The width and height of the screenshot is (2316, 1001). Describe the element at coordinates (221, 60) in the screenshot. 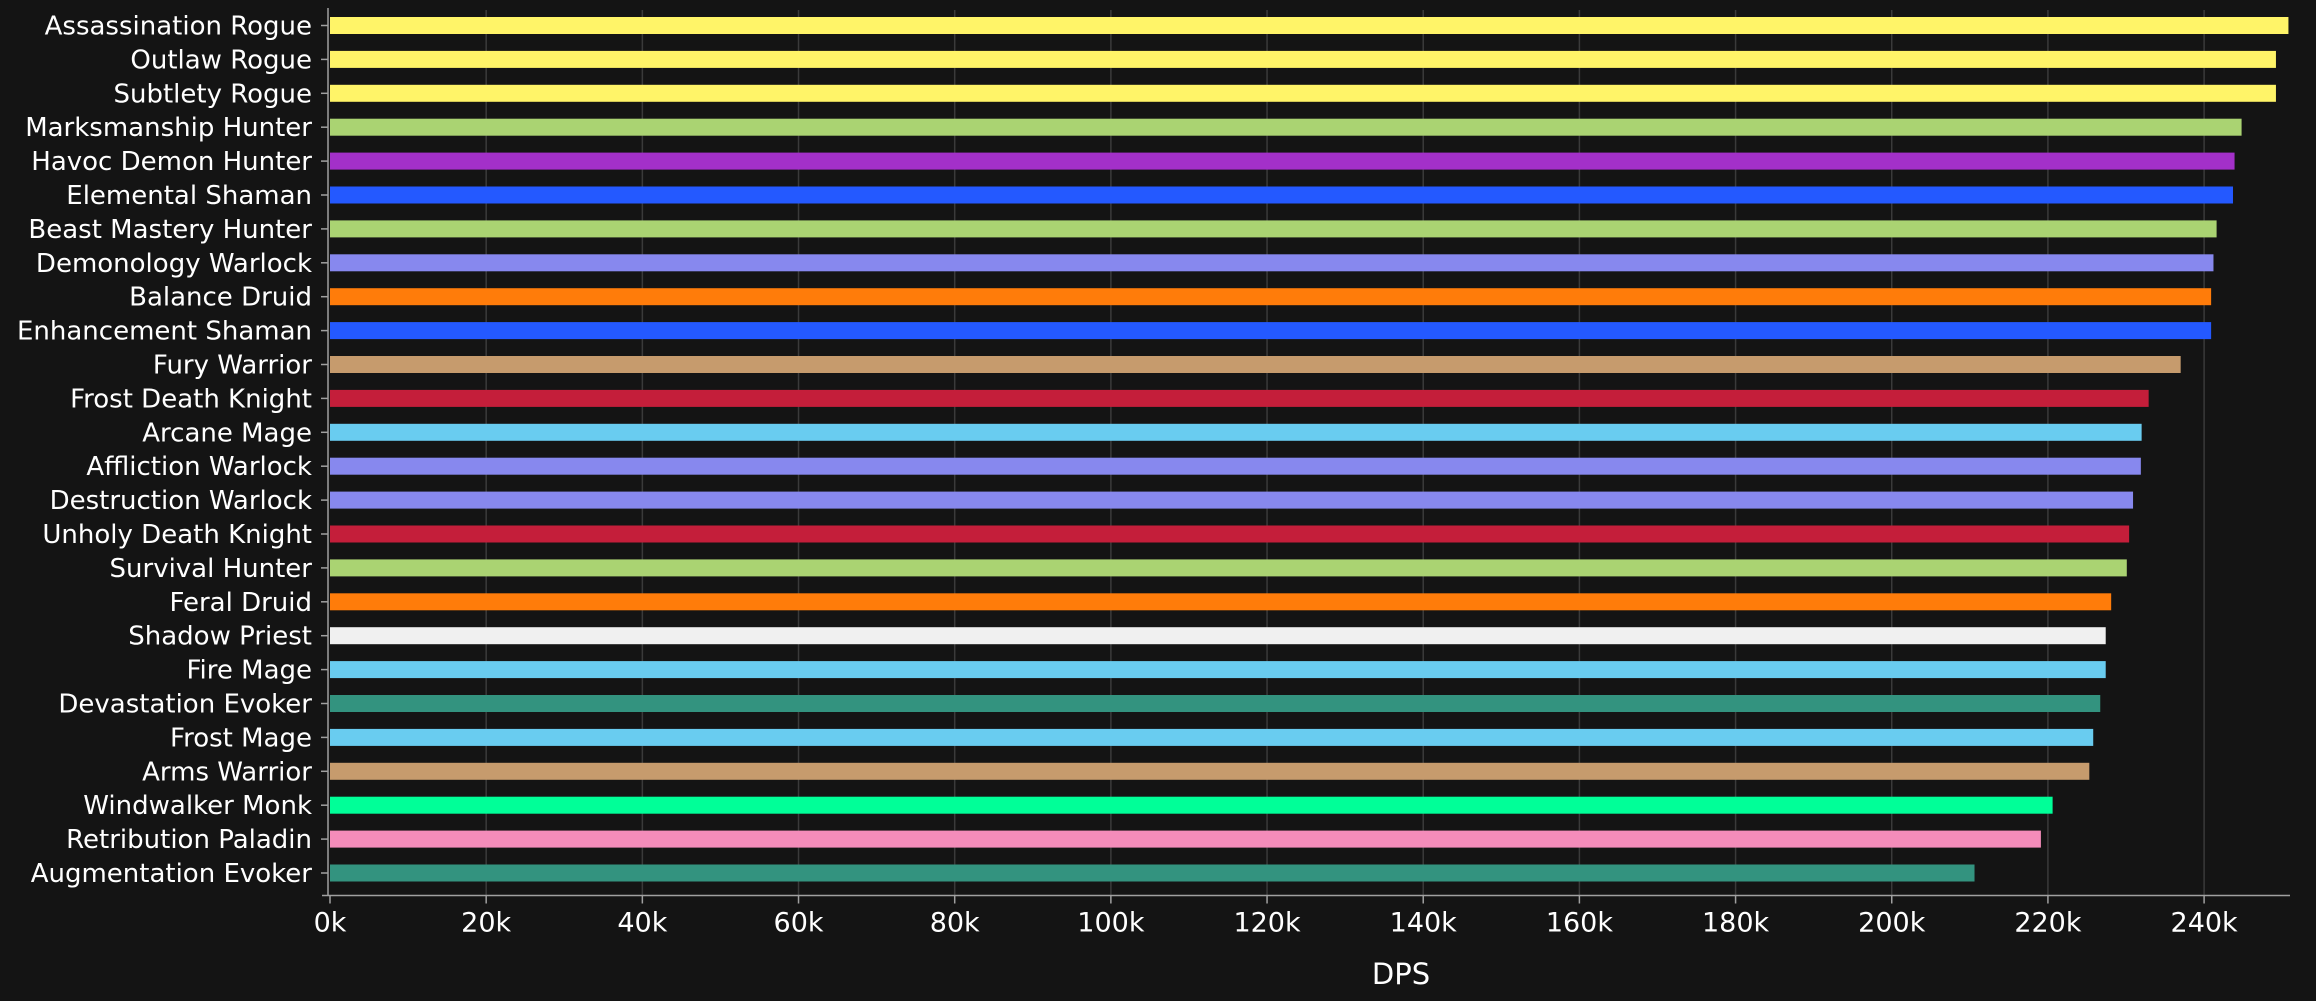

I see `category-label: Outlaw Rogue` at that location.